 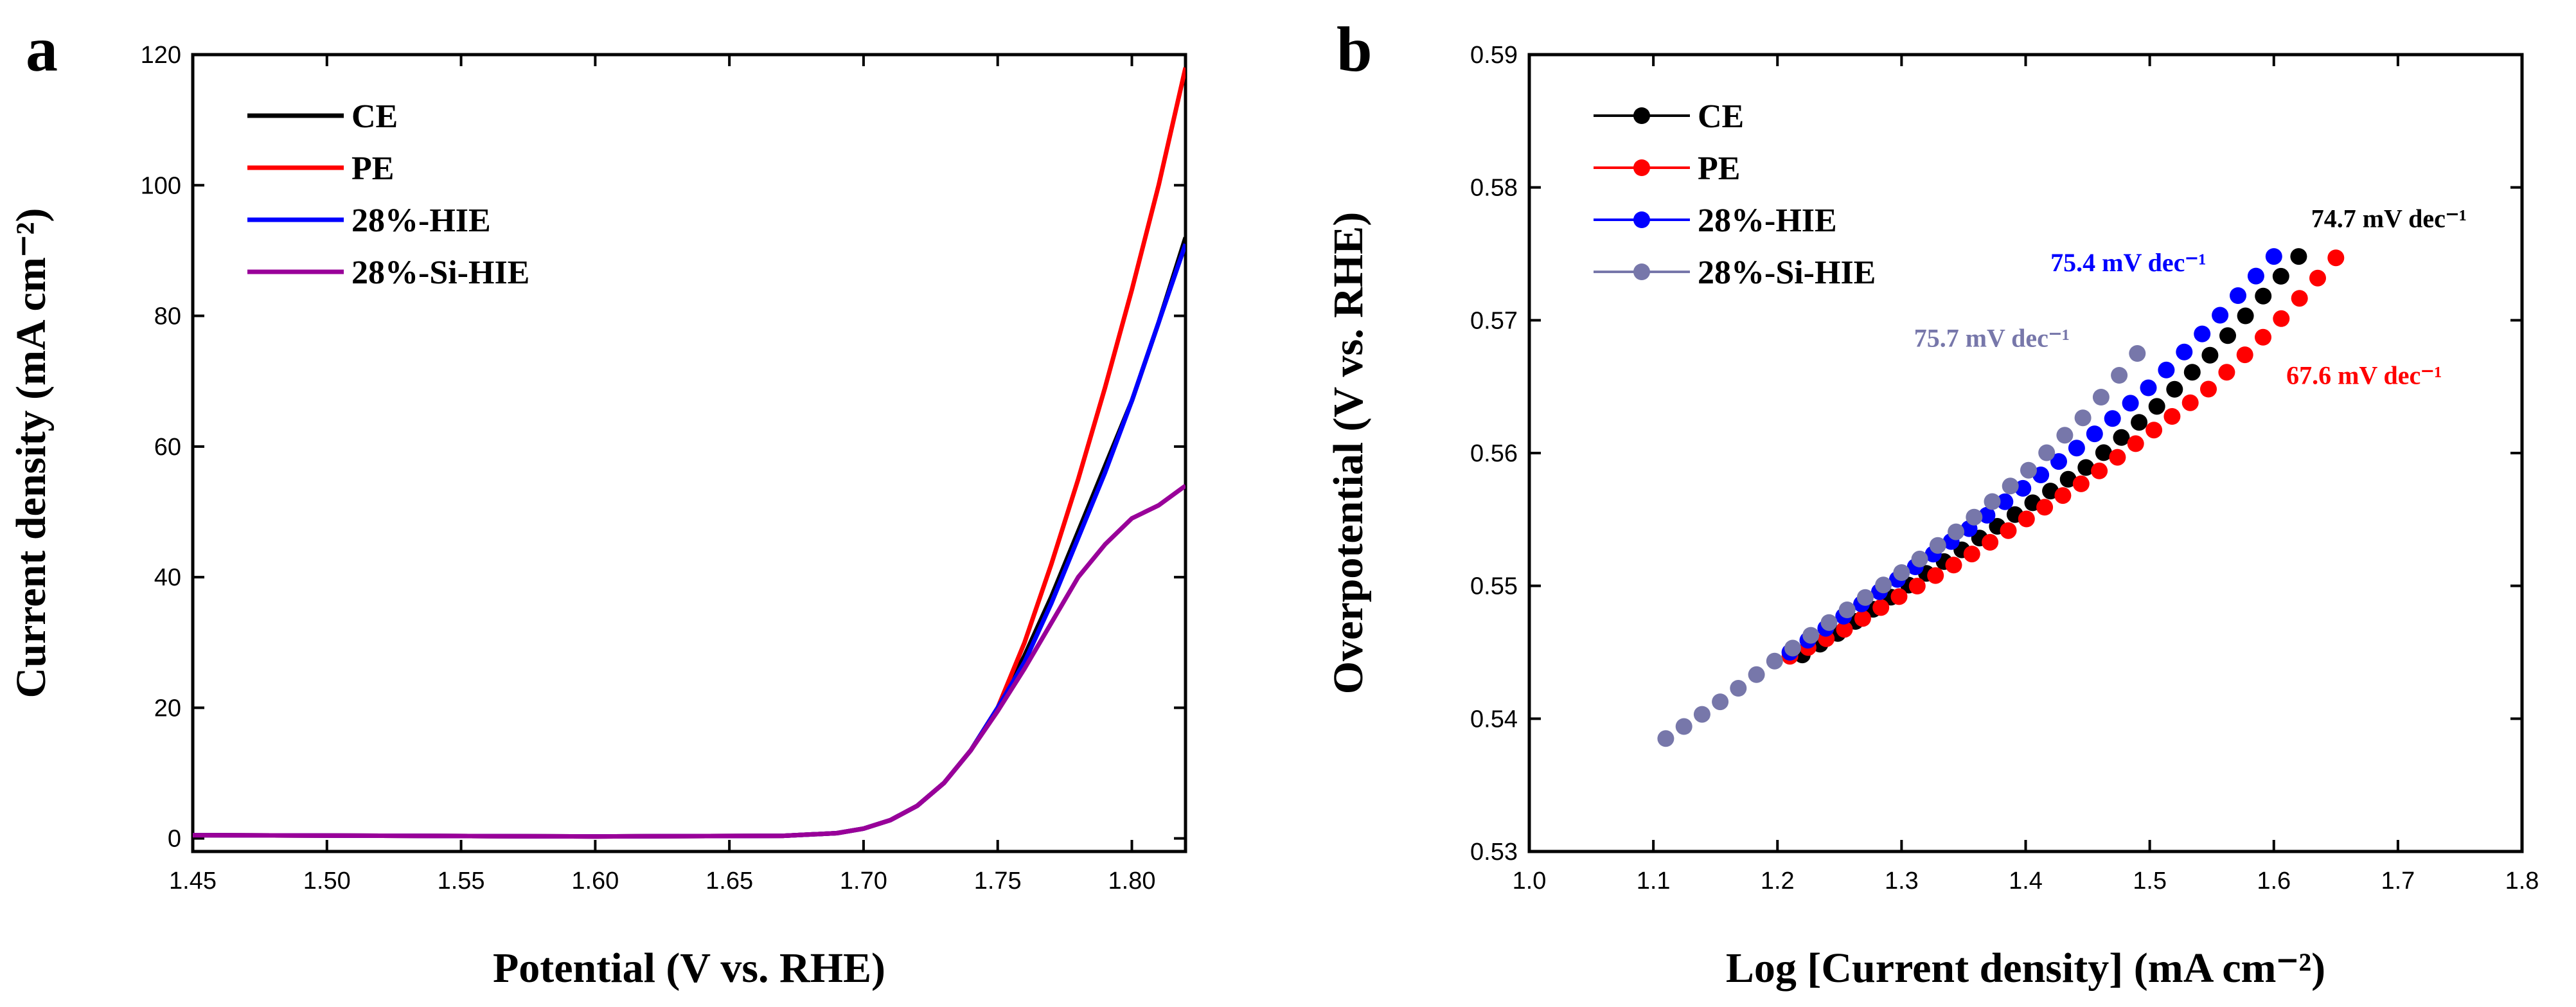 What do you see at coordinates (1132, 881) in the screenshot?
I see `x-tick-label: 1.80` at bounding box center [1132, 881].